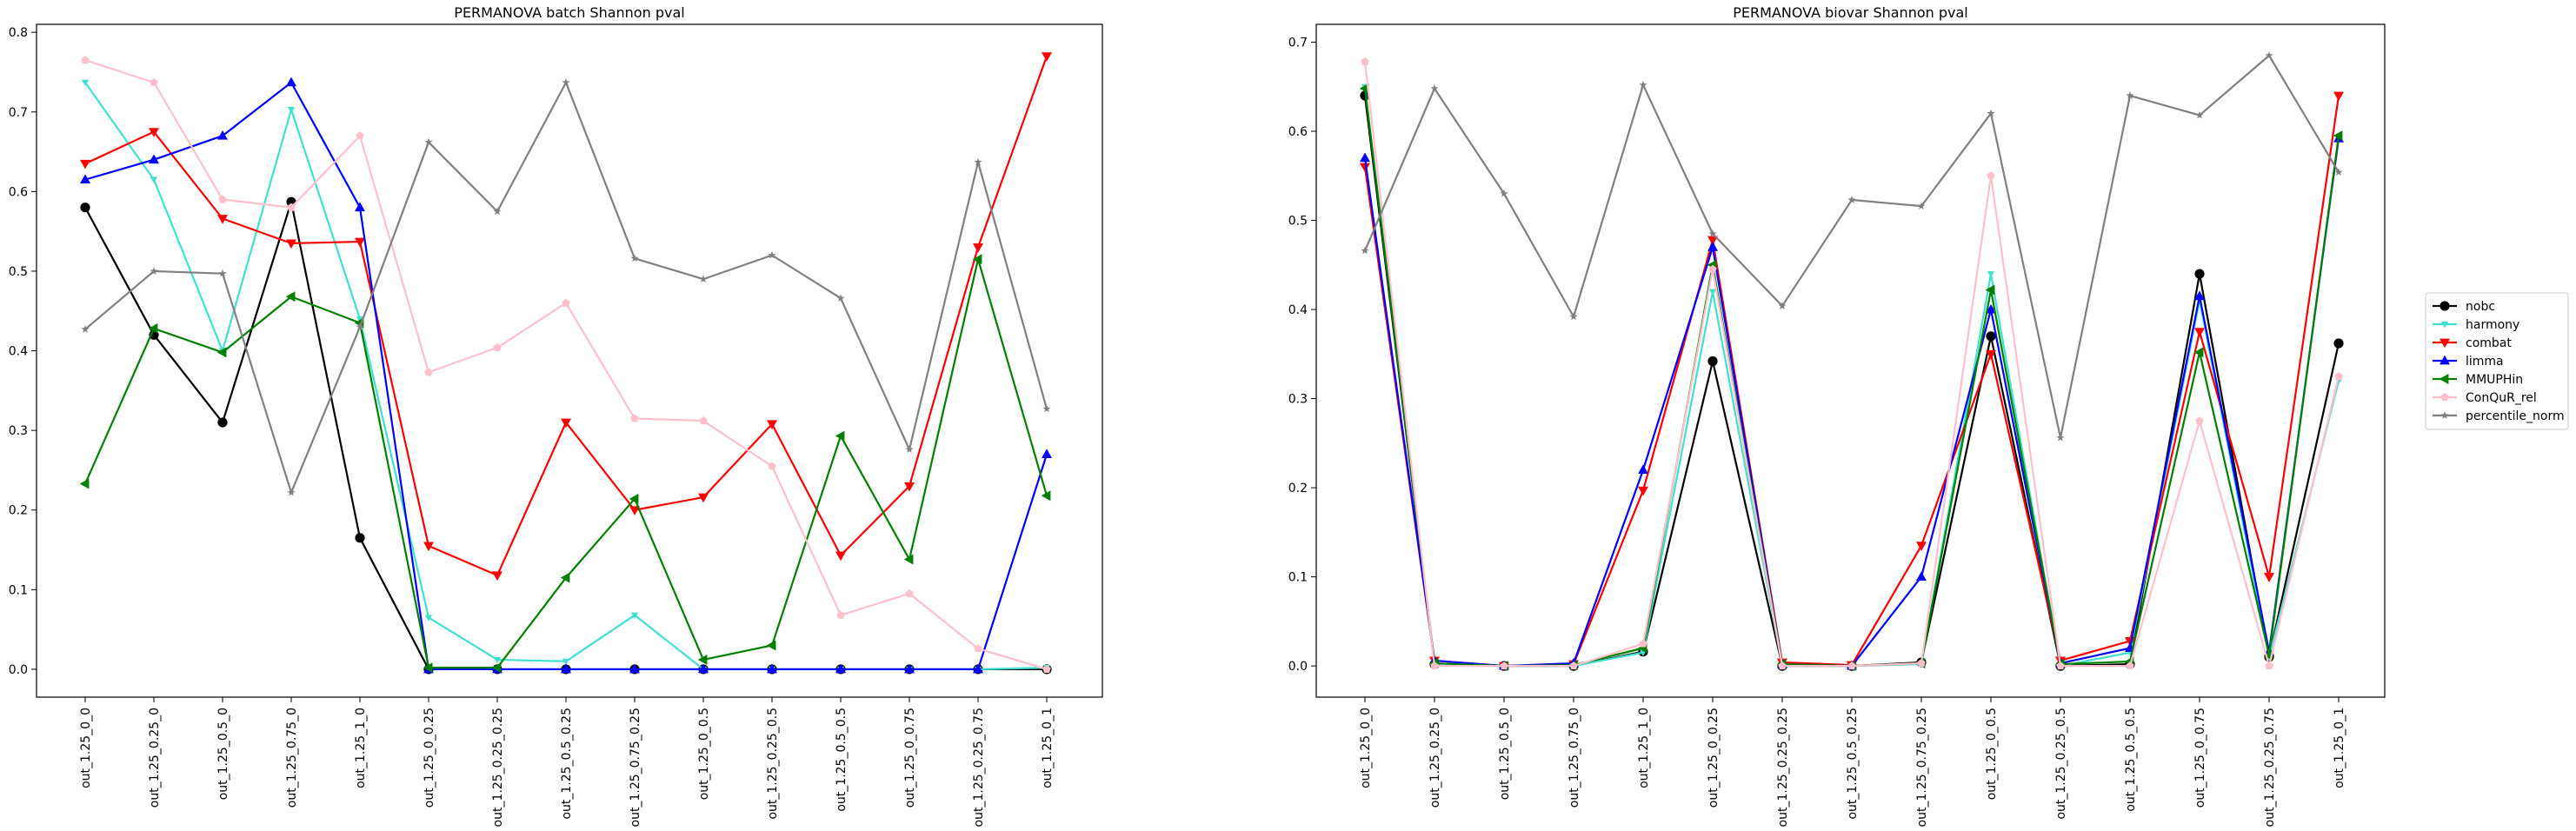  I want to click on x-tick-label: out_1.25_0.5_0, so click(1505, 754).